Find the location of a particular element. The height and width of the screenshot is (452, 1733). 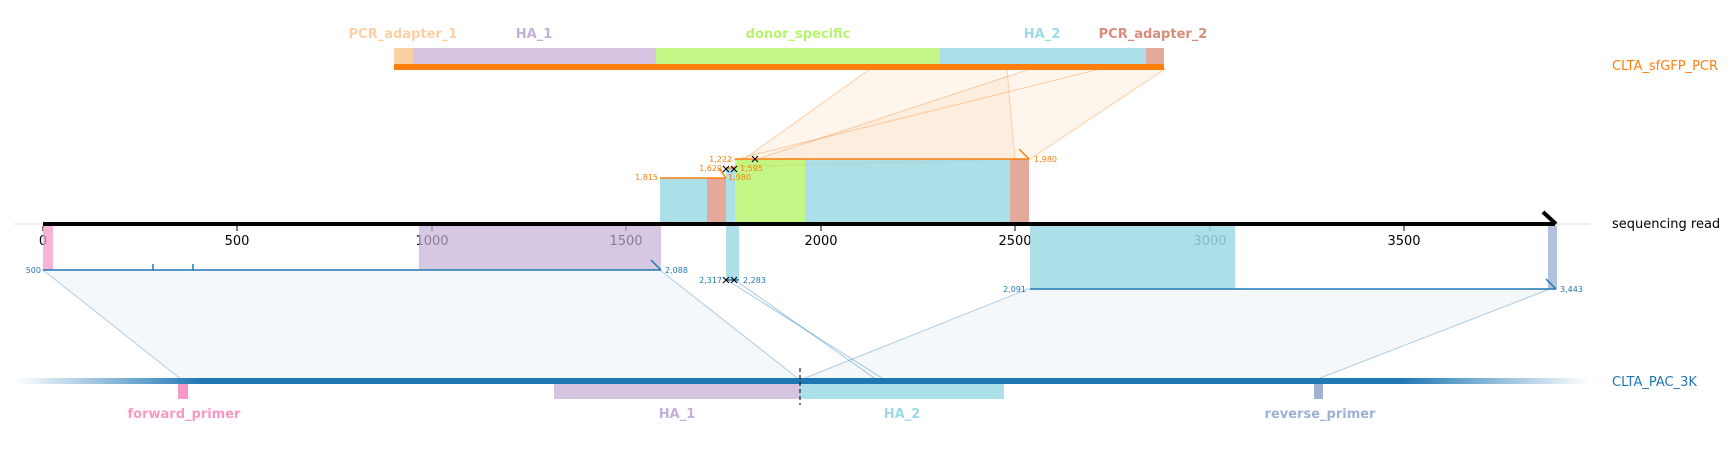

top-cross-marks is located at coordinates (740, 164).